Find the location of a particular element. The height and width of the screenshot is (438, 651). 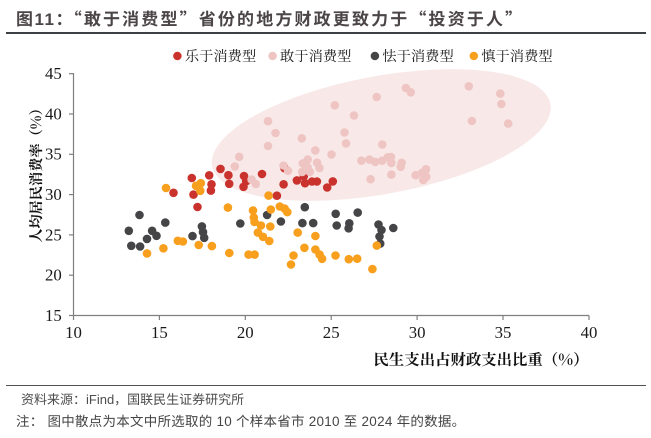

svg-text: 人均居民消费率（%） is located at coordinates (36, 171).